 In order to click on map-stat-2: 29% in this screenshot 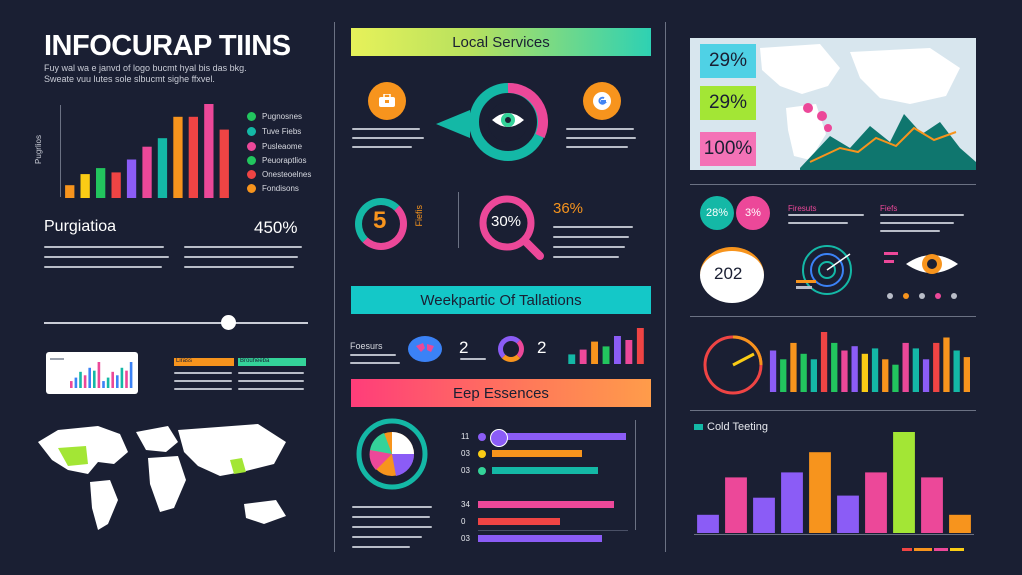, I will do `click(728, 103)`.